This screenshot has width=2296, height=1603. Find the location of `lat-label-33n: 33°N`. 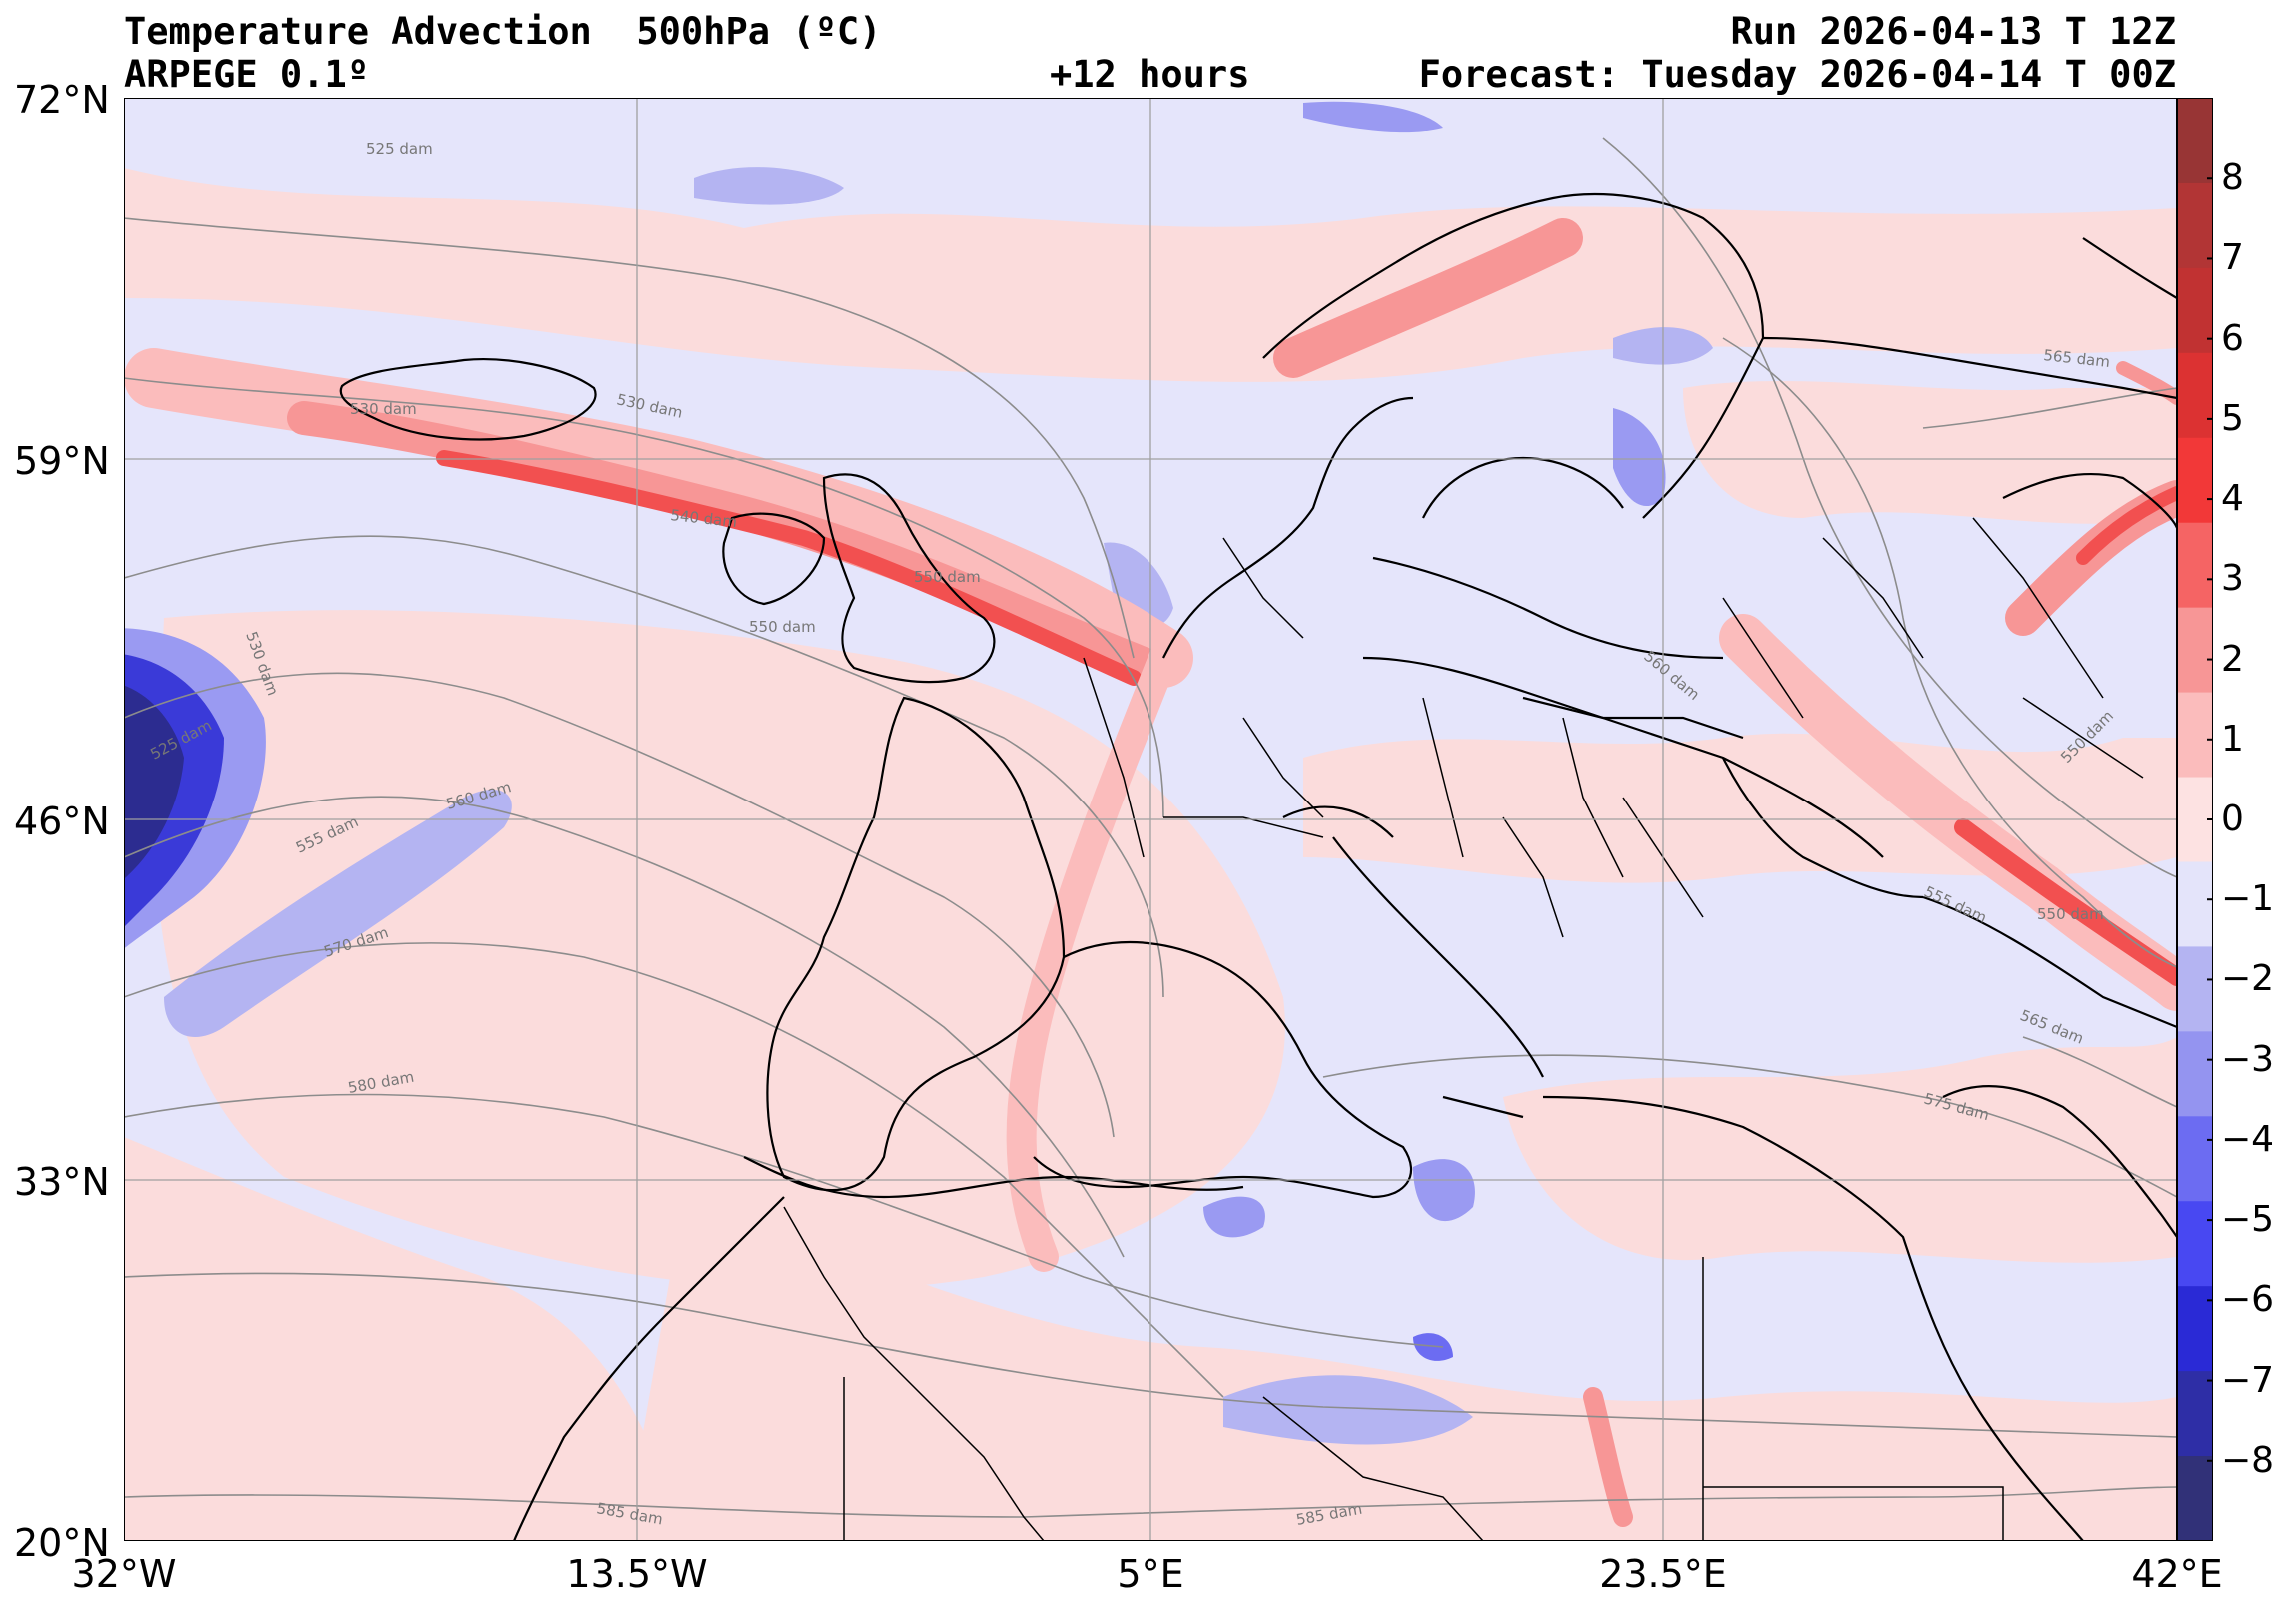

lat-label-33n: 33°N is located at coordinates (62, 1182).